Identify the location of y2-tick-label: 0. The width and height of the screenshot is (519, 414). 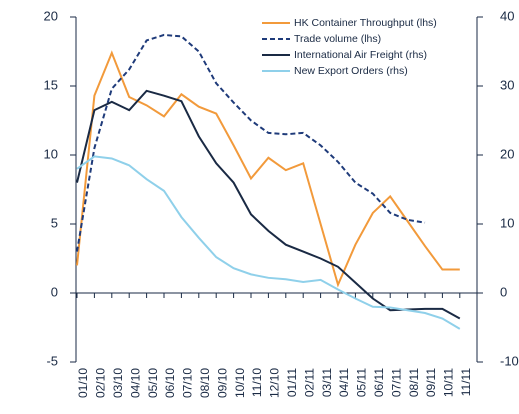
(503, 291).